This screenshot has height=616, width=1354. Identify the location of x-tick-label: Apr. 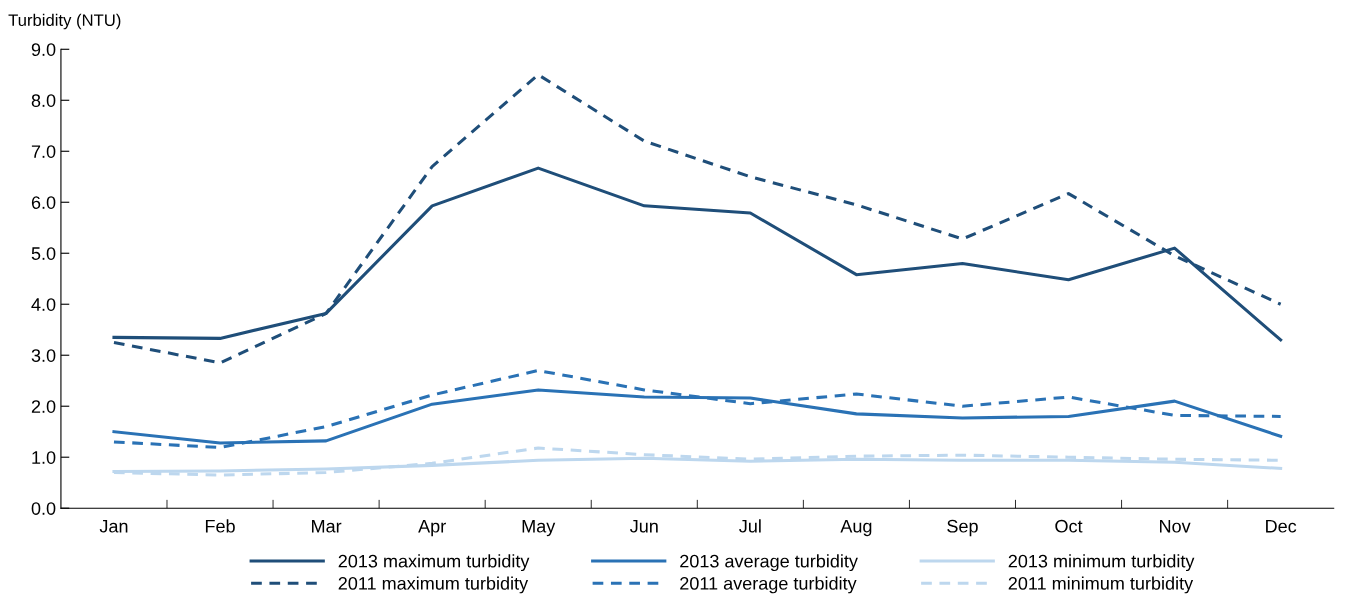
(432, 528).